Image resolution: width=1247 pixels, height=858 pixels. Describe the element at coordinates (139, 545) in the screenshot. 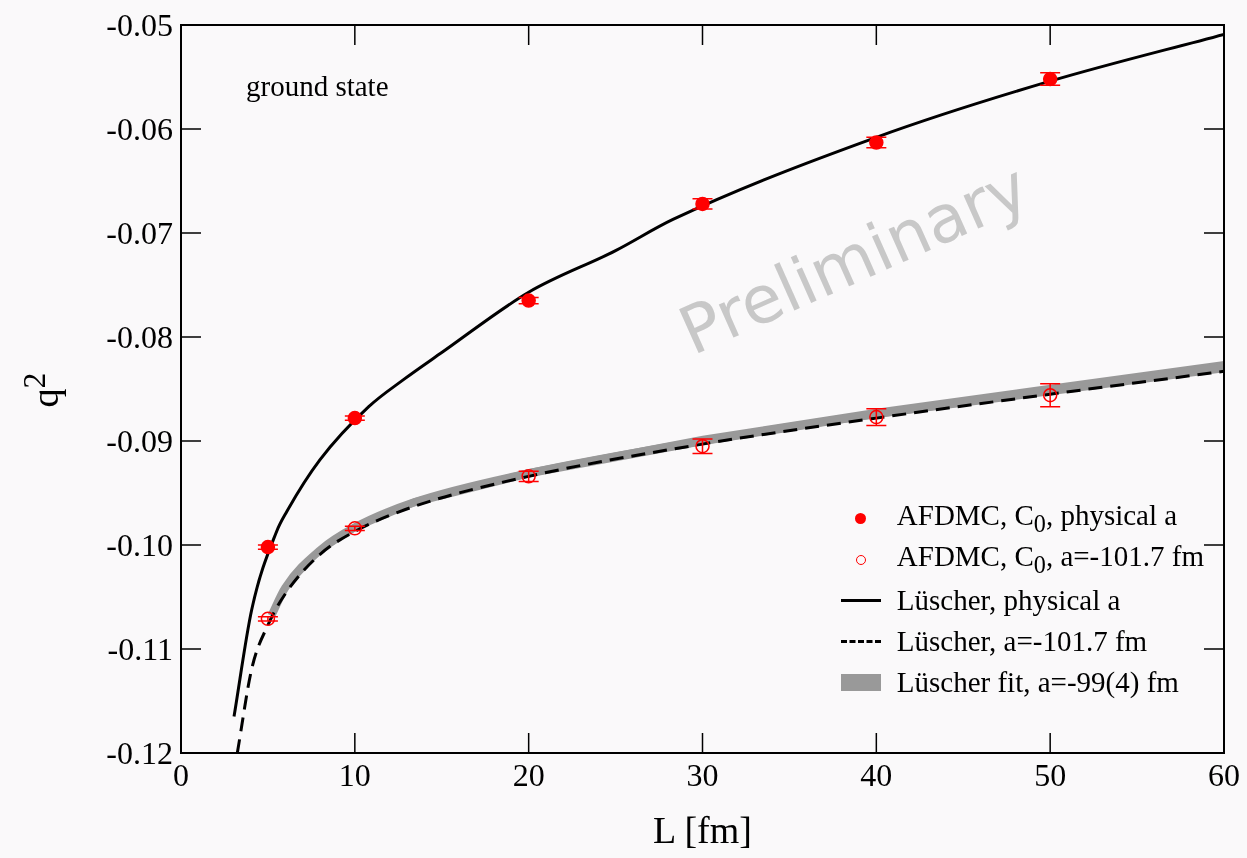

I see `y-tick-label: -0.10` at that location.